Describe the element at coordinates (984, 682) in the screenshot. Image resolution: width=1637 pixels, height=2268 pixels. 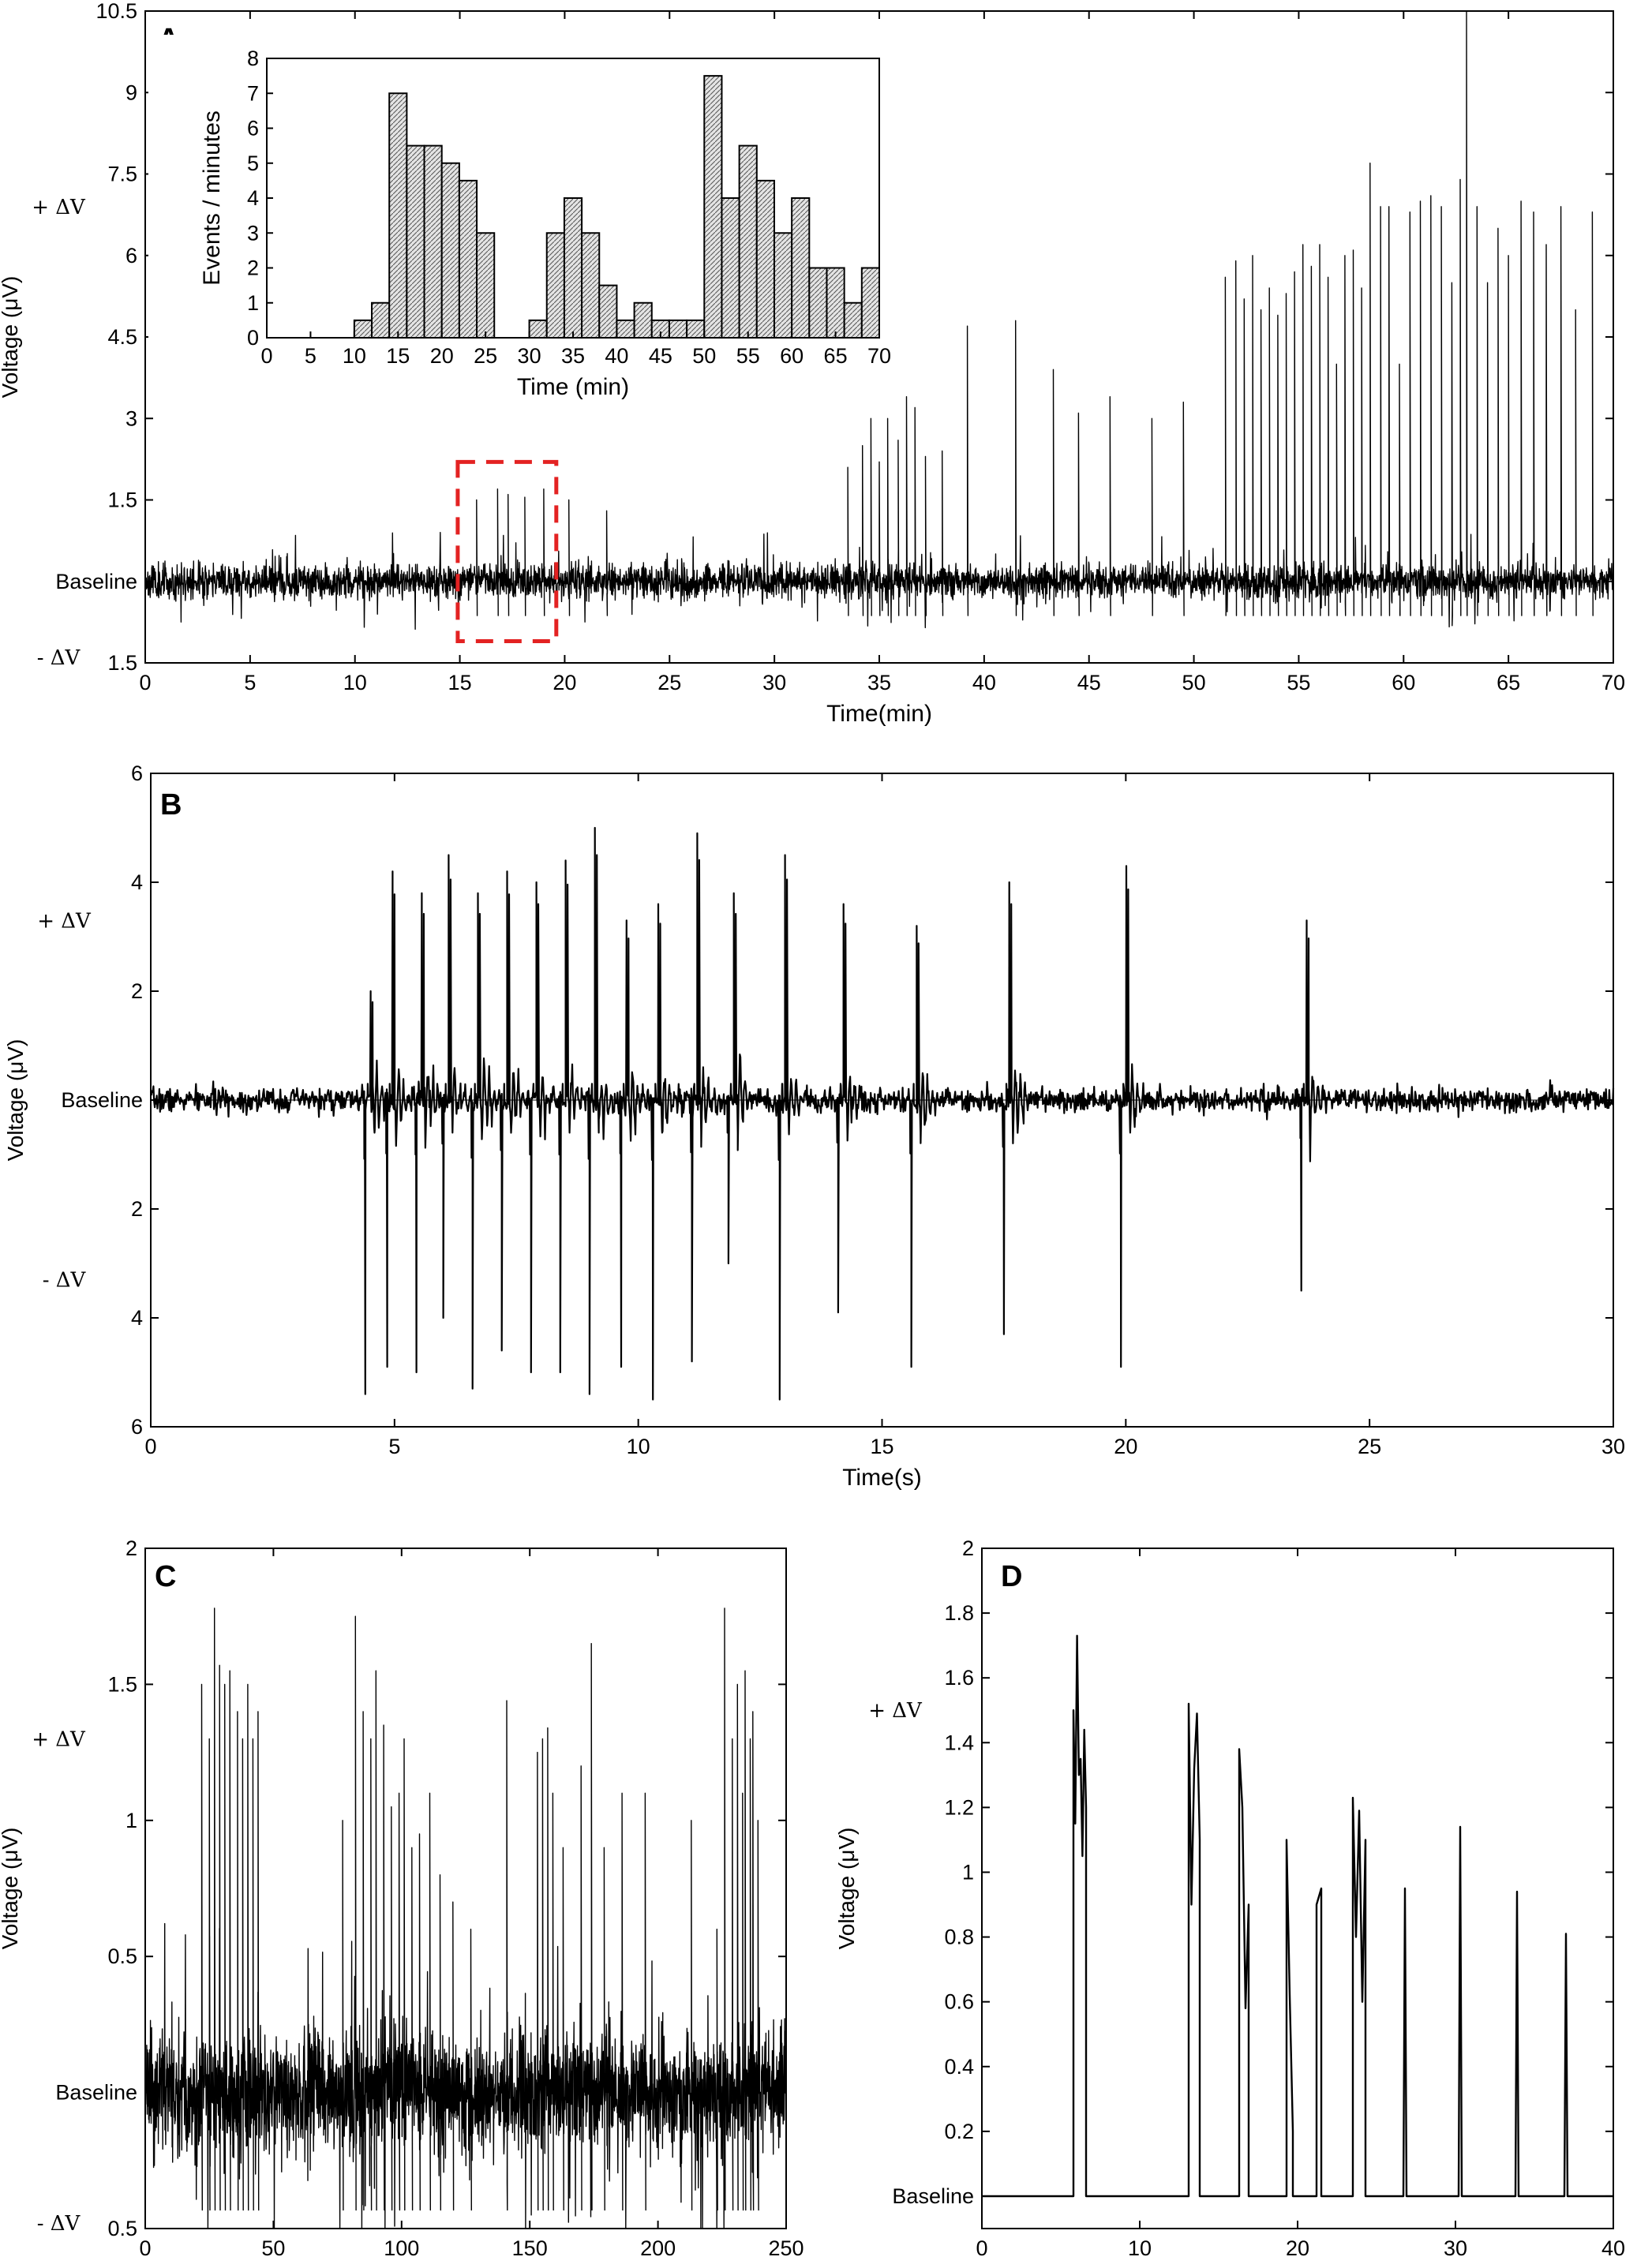
I see `x-tick-label: 40` at that location.